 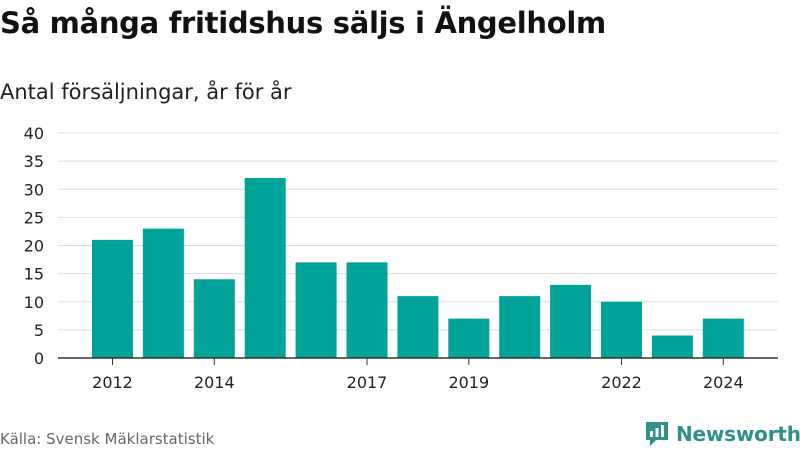 What do you see at coordinates (316, 310) in the screenshot?
I see `bar-2016` at bounding box center [316, 310].